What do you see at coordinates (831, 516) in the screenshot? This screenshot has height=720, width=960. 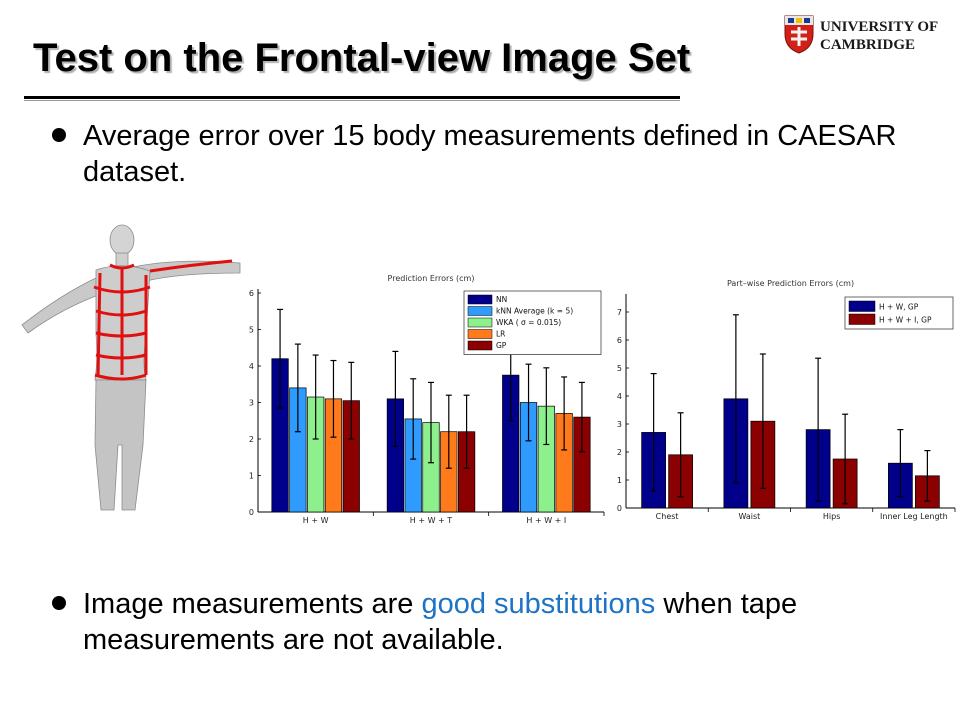 I see `category-label: Hips` at bounding box center [831, 516].